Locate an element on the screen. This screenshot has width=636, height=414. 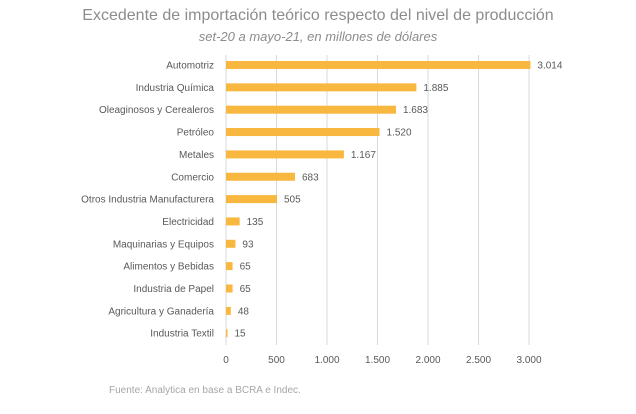
value-label: 1.683 is located at coordinates (415, 110).